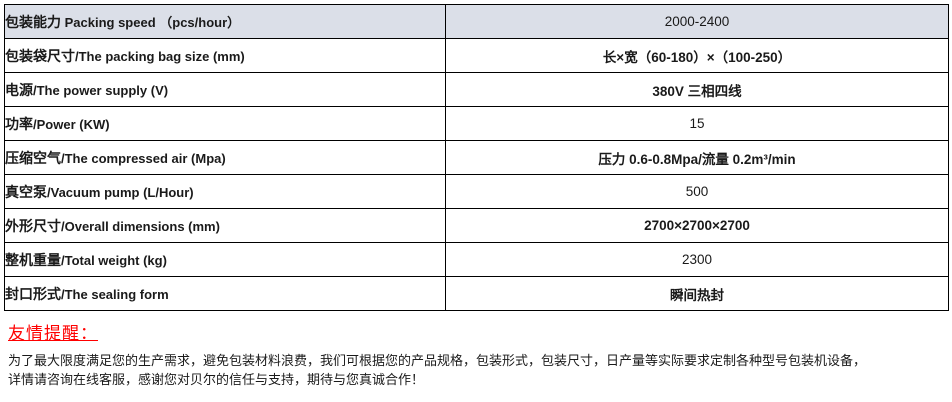  I want to click on parameter-label-cn: 功率, so click(19, 123).